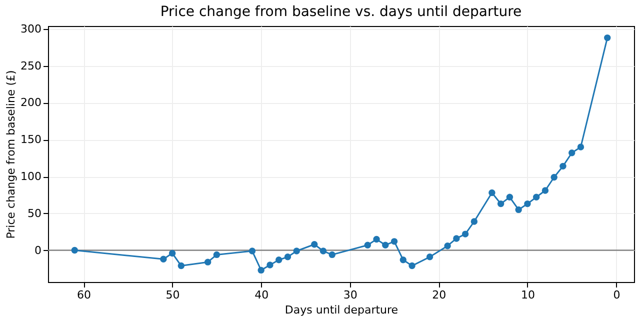 This screenshot has width=640, height=320. I want to click on x-tick-label: 0, so click(616, 295).